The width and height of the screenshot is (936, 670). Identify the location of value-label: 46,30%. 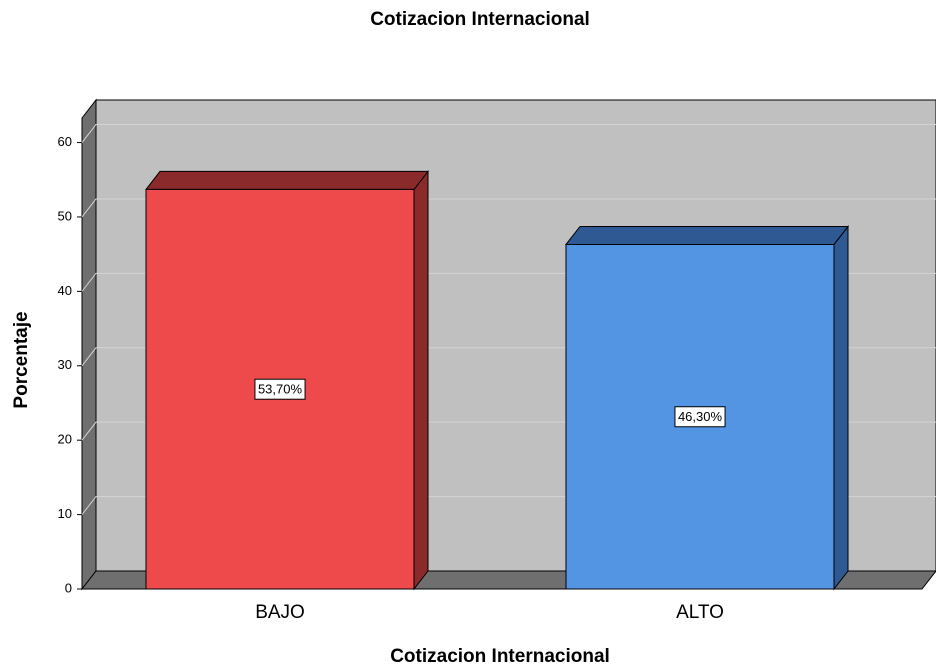
(700, 416).